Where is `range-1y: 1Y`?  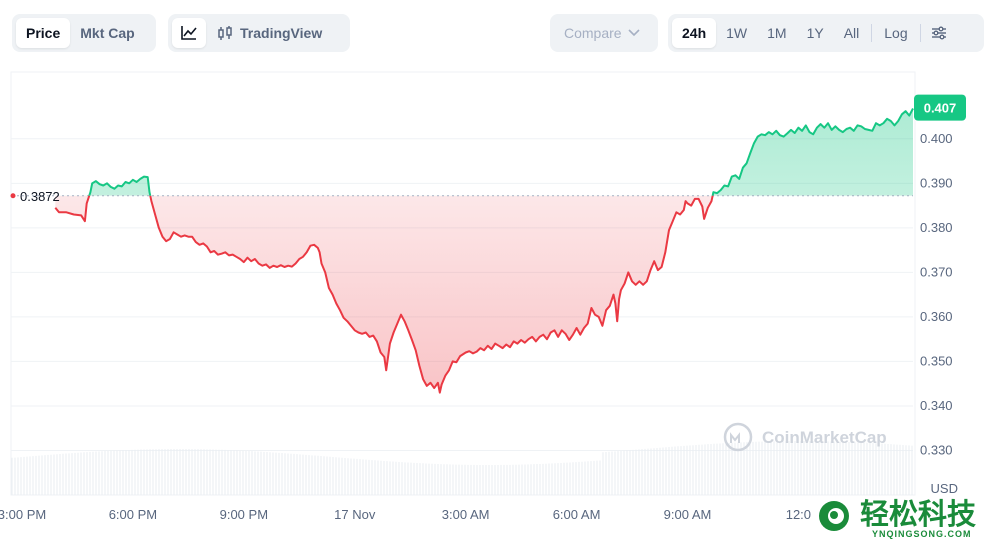 range-1y: 1Y is located at coordinates (815, 33).